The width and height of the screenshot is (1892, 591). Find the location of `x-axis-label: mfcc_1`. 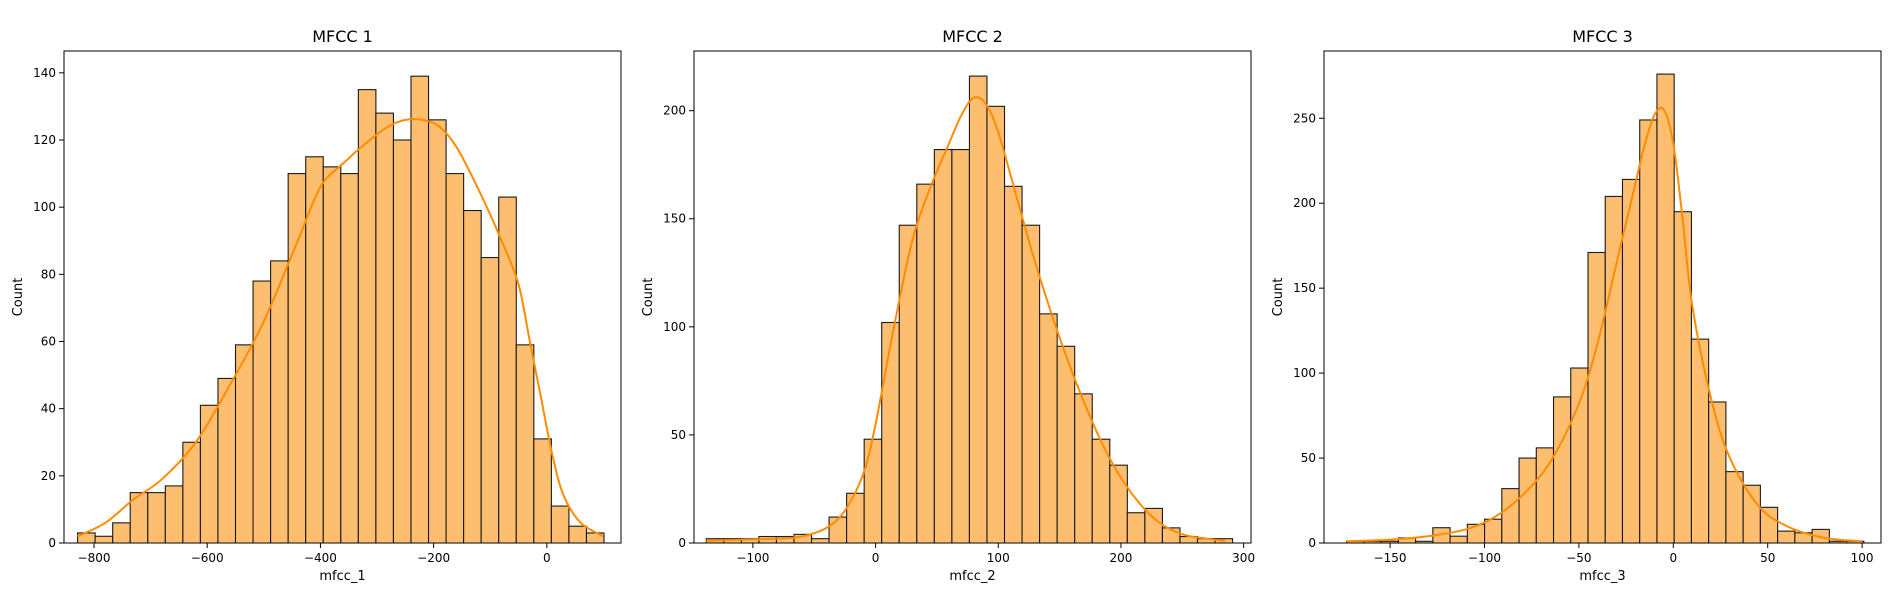

x-axis-label: mfcc_1 is located at coordinates (342, 576).